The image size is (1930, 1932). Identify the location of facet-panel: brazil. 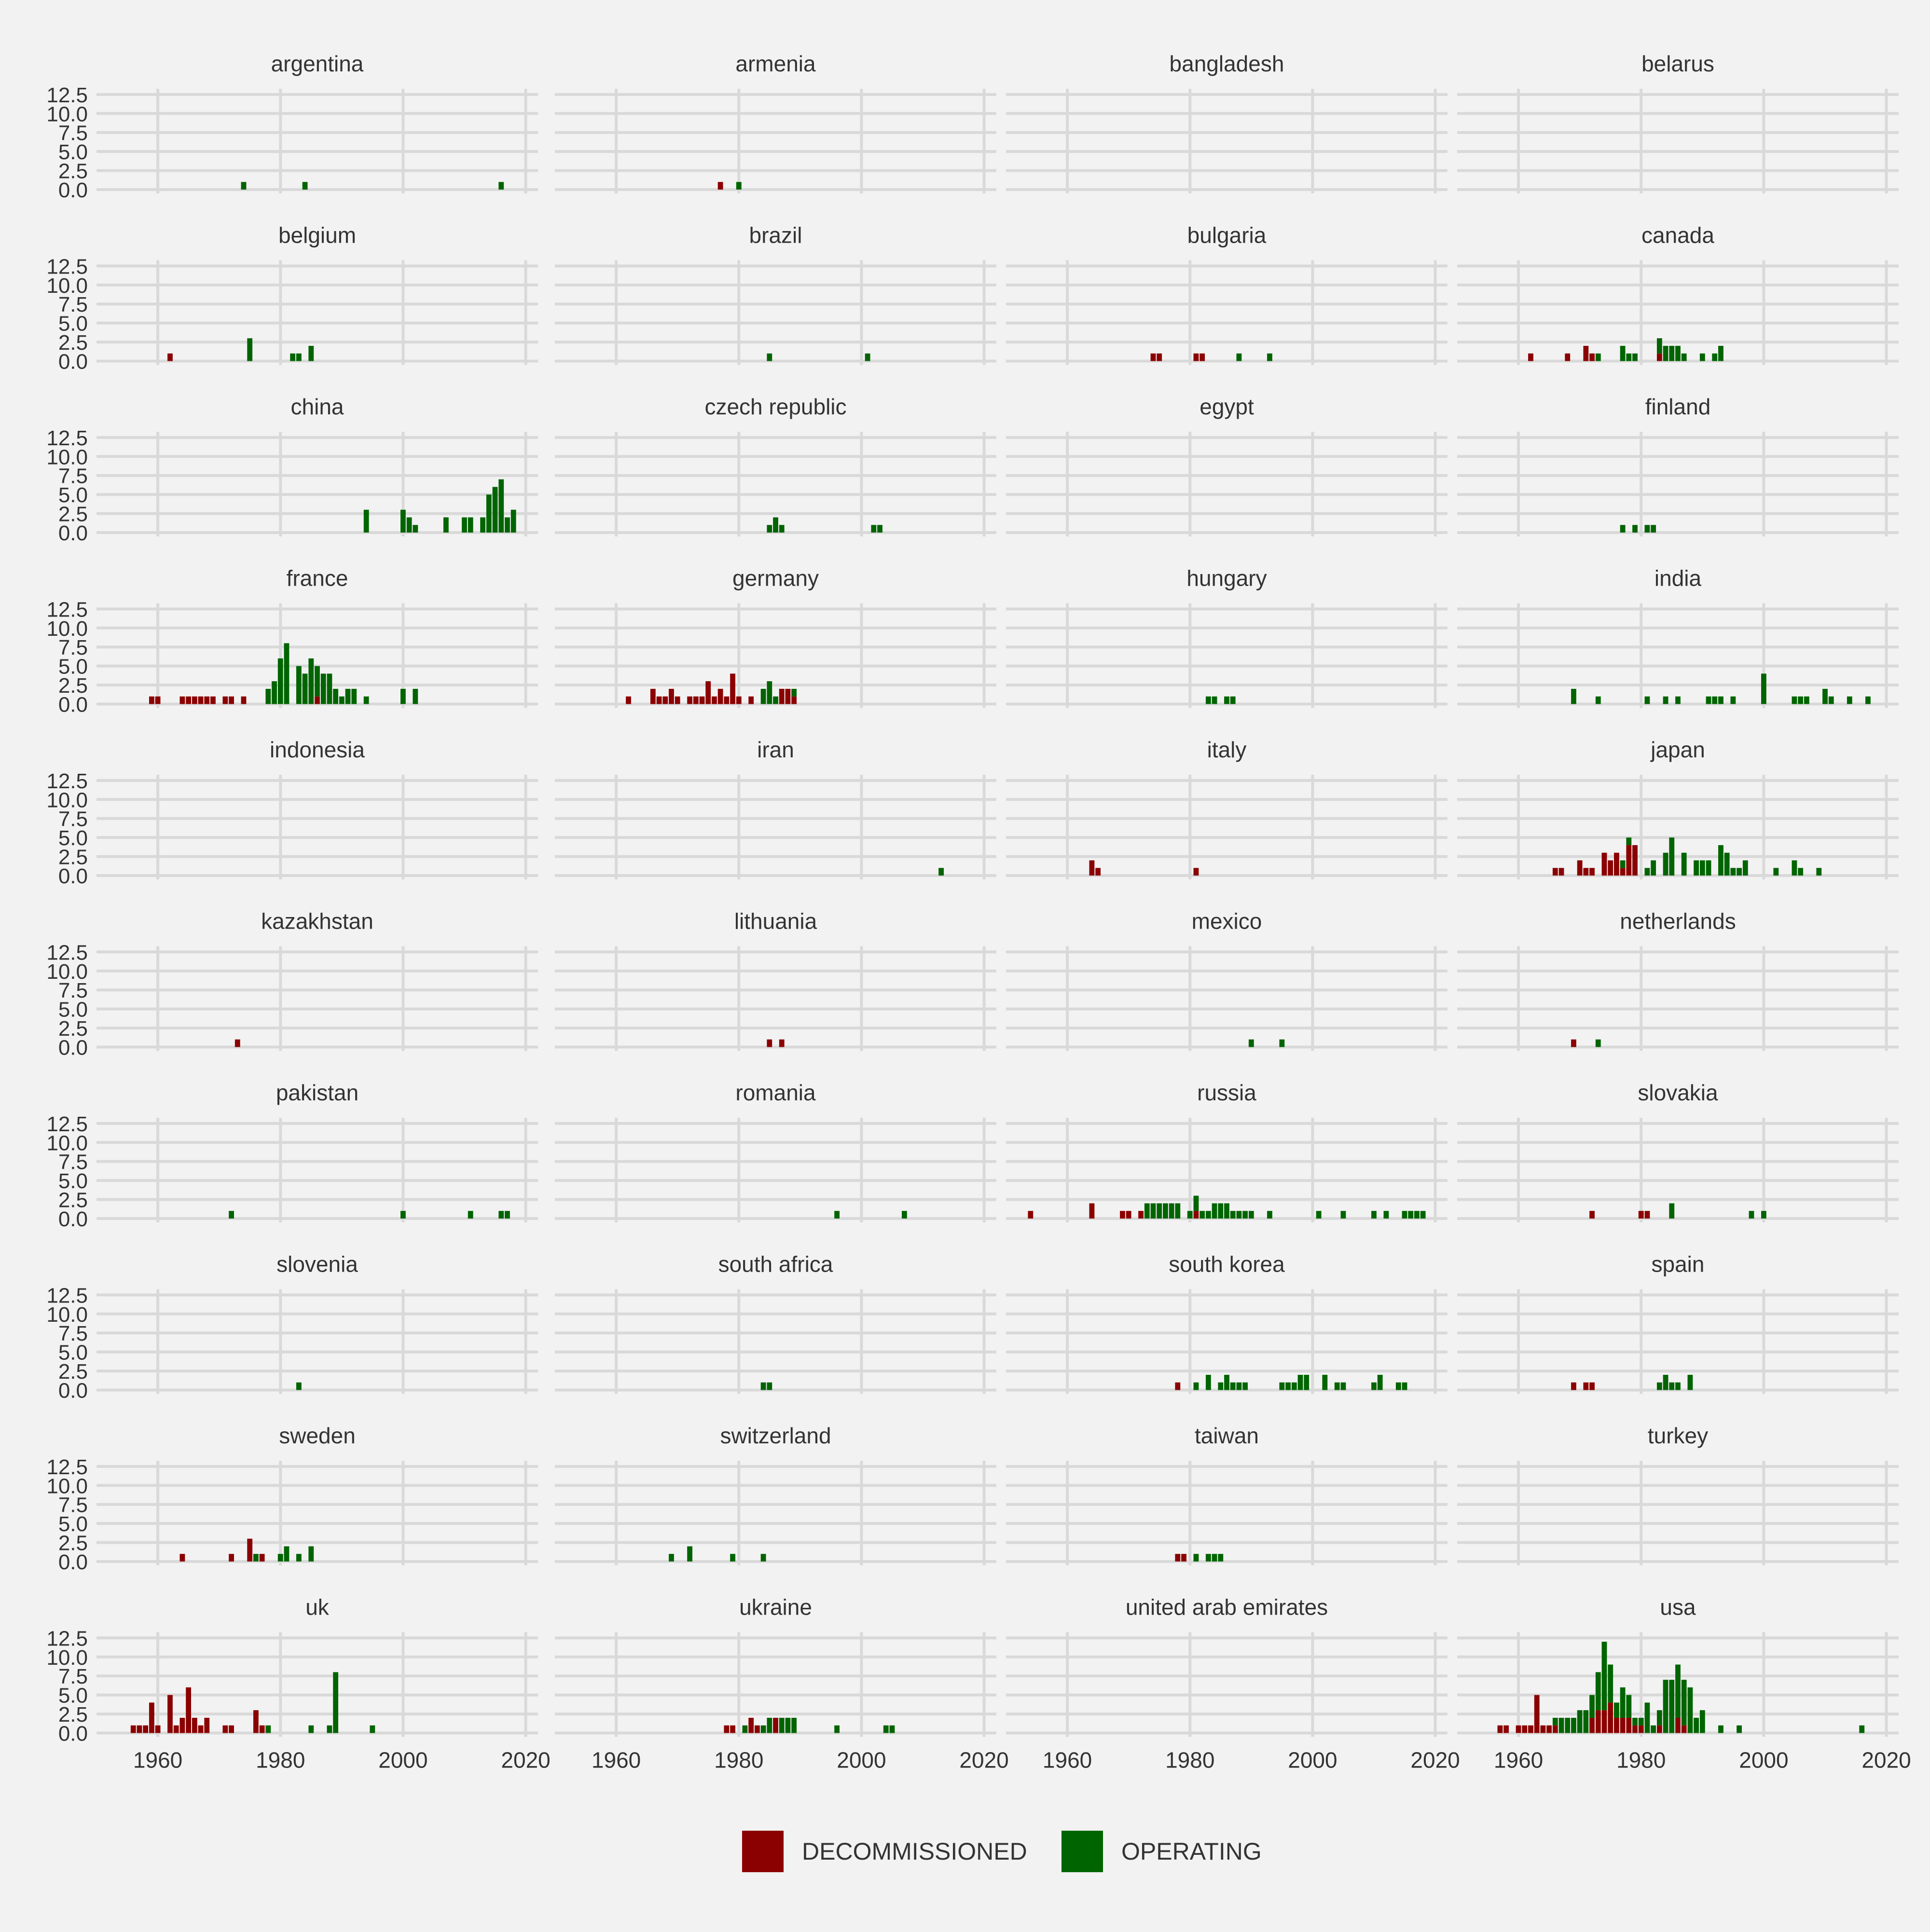
(775, 294).